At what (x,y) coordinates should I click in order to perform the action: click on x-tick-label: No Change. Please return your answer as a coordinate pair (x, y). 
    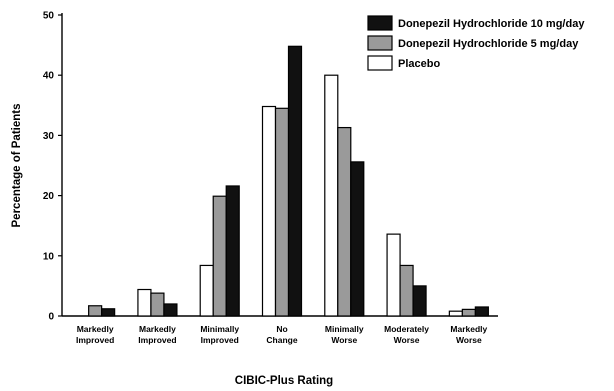
    Looking at the image, I should click on (281, 334).